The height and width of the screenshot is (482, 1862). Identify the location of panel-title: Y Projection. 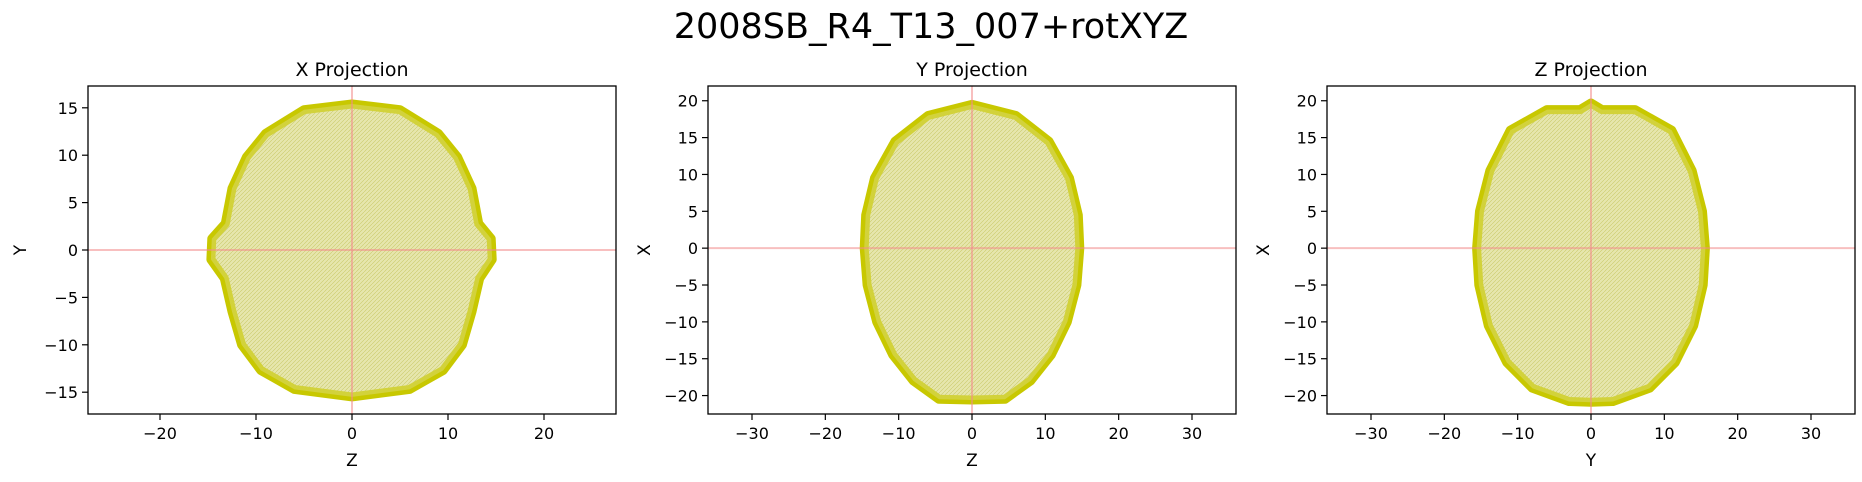
(971, 70).